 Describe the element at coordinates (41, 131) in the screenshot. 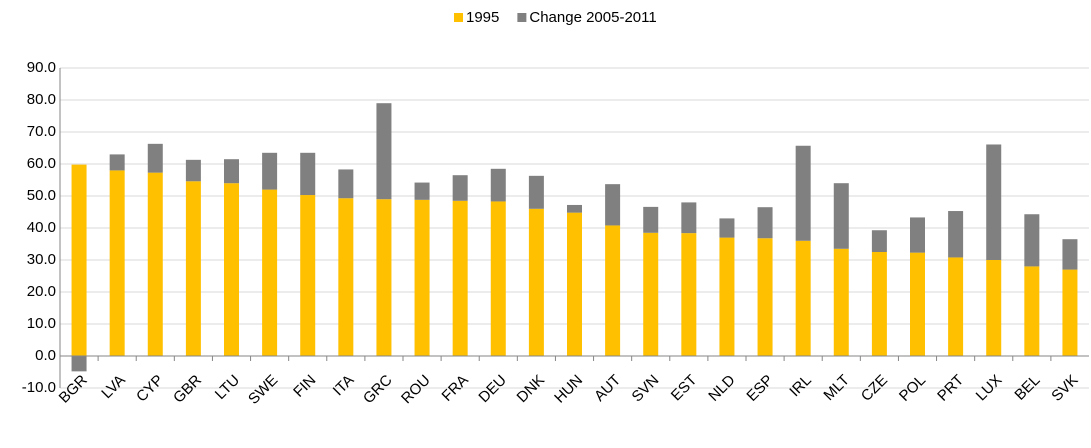

I see `y-tick-label: 70.0` at that location.